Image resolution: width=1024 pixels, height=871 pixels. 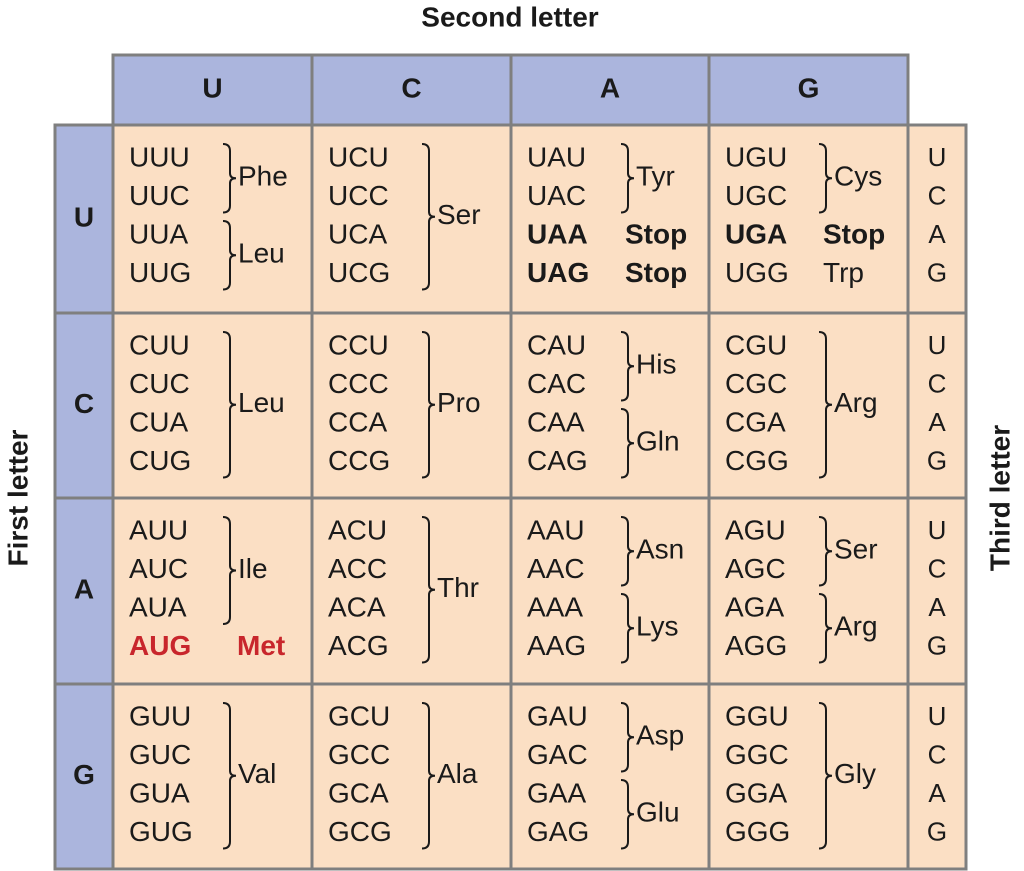 I want to click on codon: AGA, so click(x=754, y=606).